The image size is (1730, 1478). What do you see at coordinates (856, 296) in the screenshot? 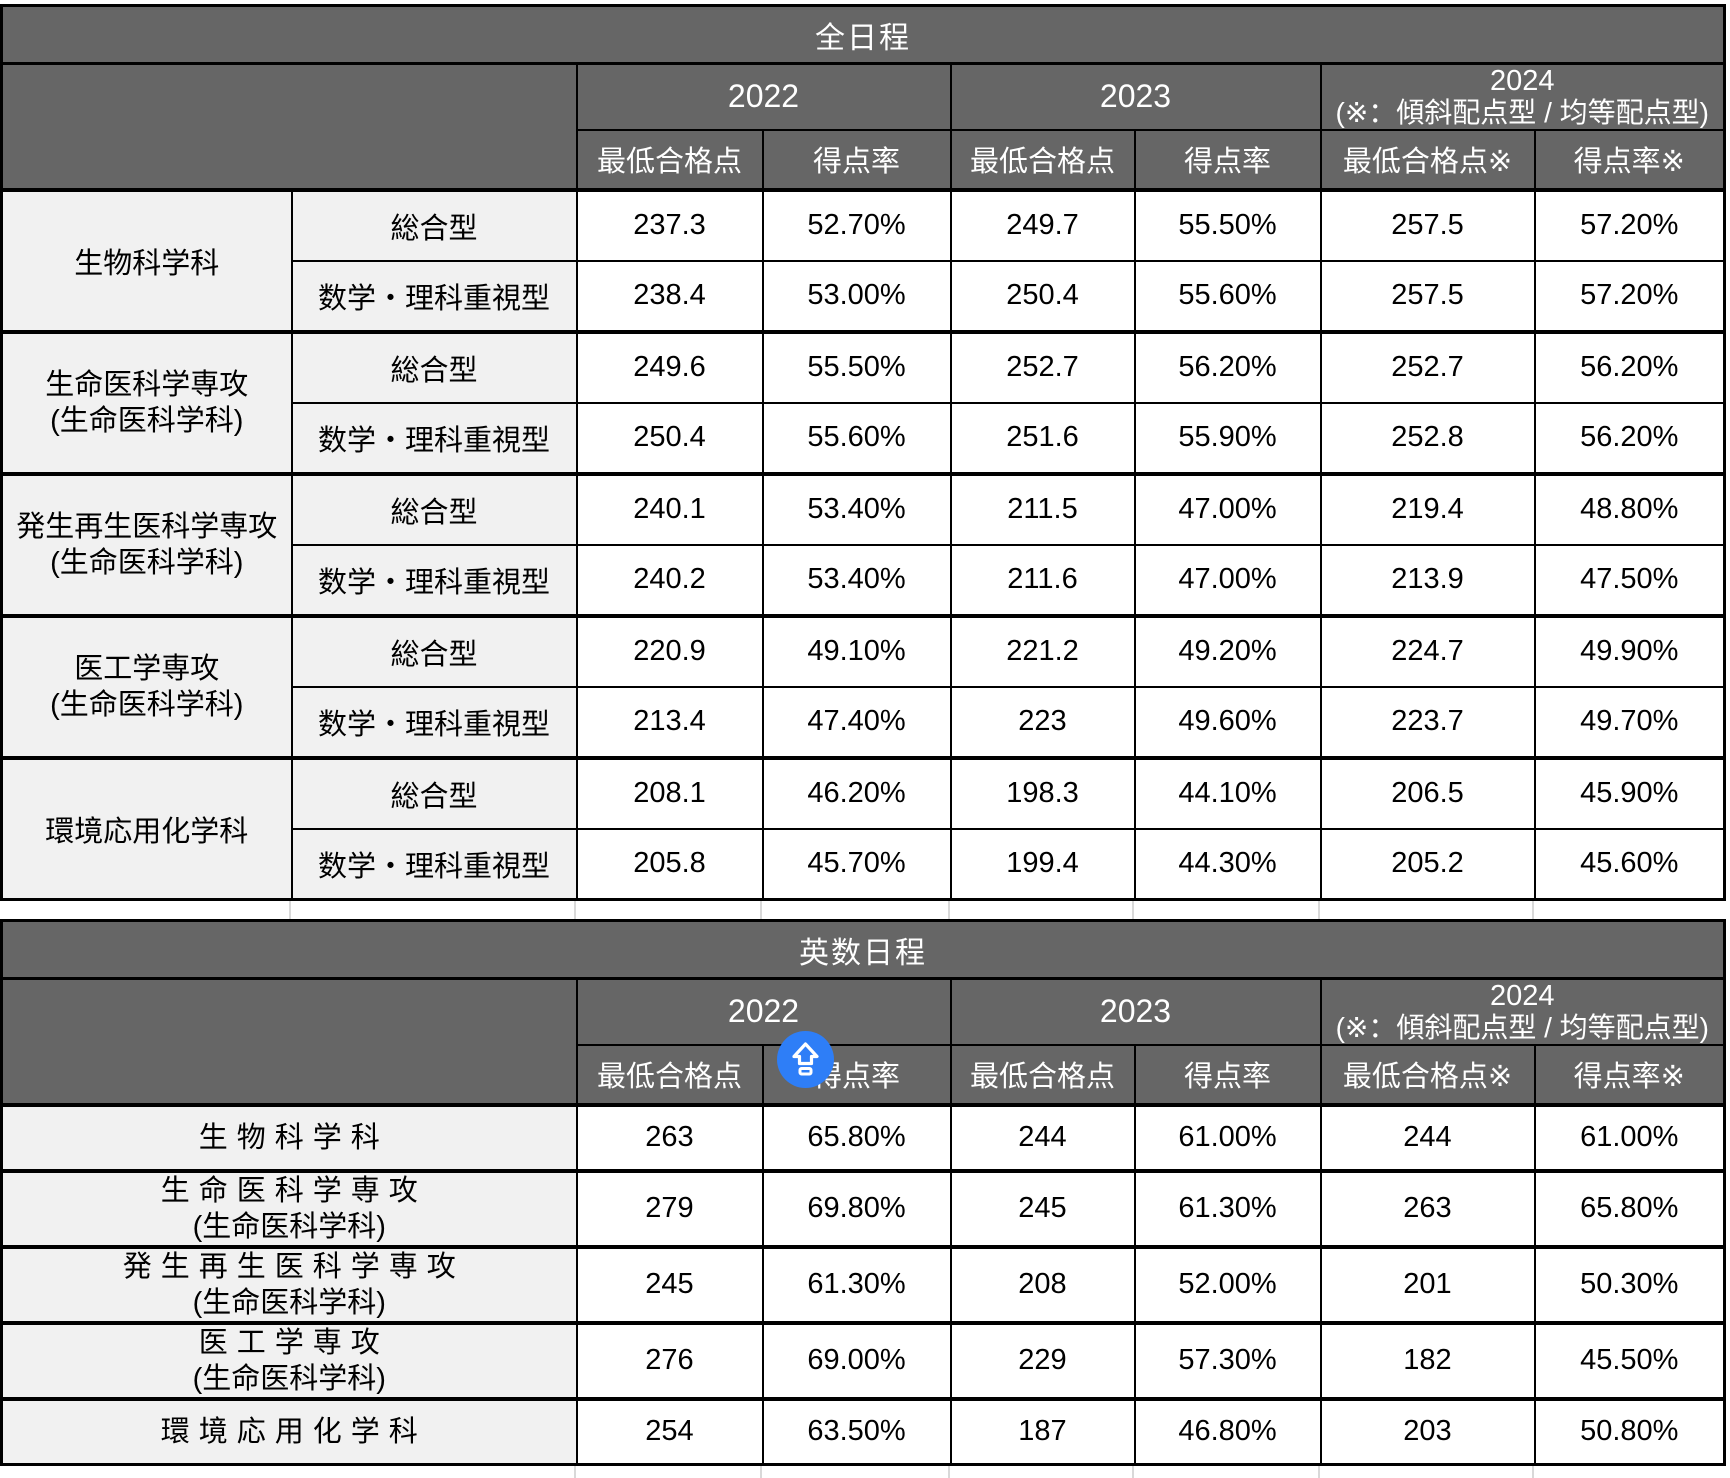
I see `score-cell: 53.00%` at bounding box center [856, 296].